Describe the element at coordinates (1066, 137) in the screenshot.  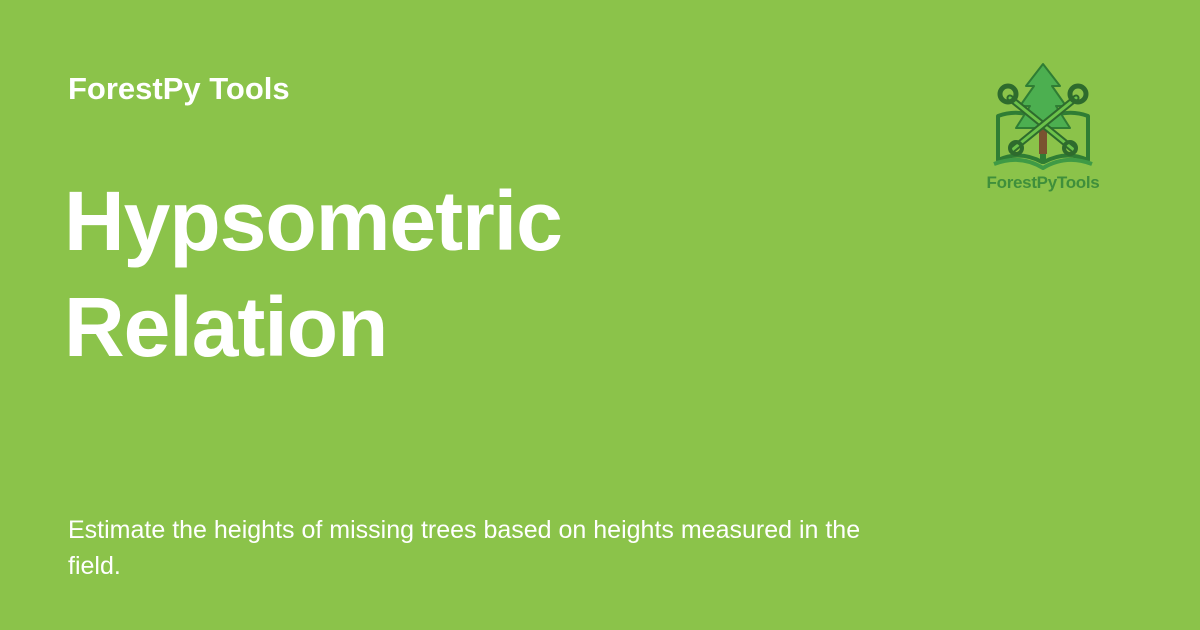
I see `book-right-page-icon` at that location.